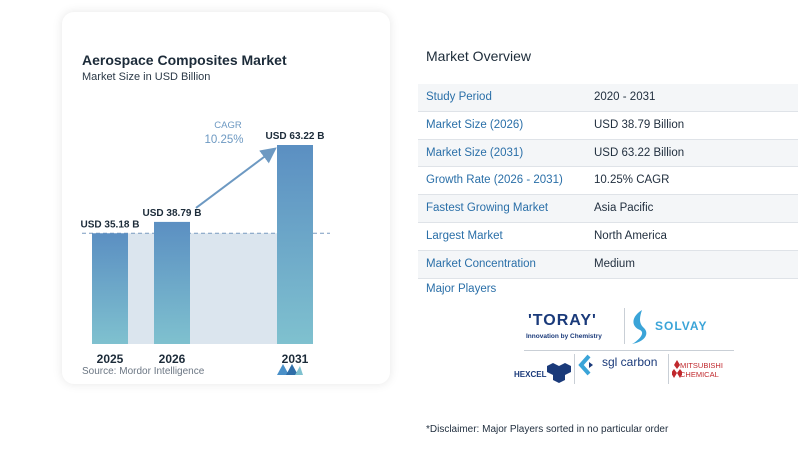 Image resolution: width=800 pixels, height=459 pixels. Describe the element at coordinates (143, 371) in the screenshot. I see `source-text: Source: Mordor Intelligence` at that location.